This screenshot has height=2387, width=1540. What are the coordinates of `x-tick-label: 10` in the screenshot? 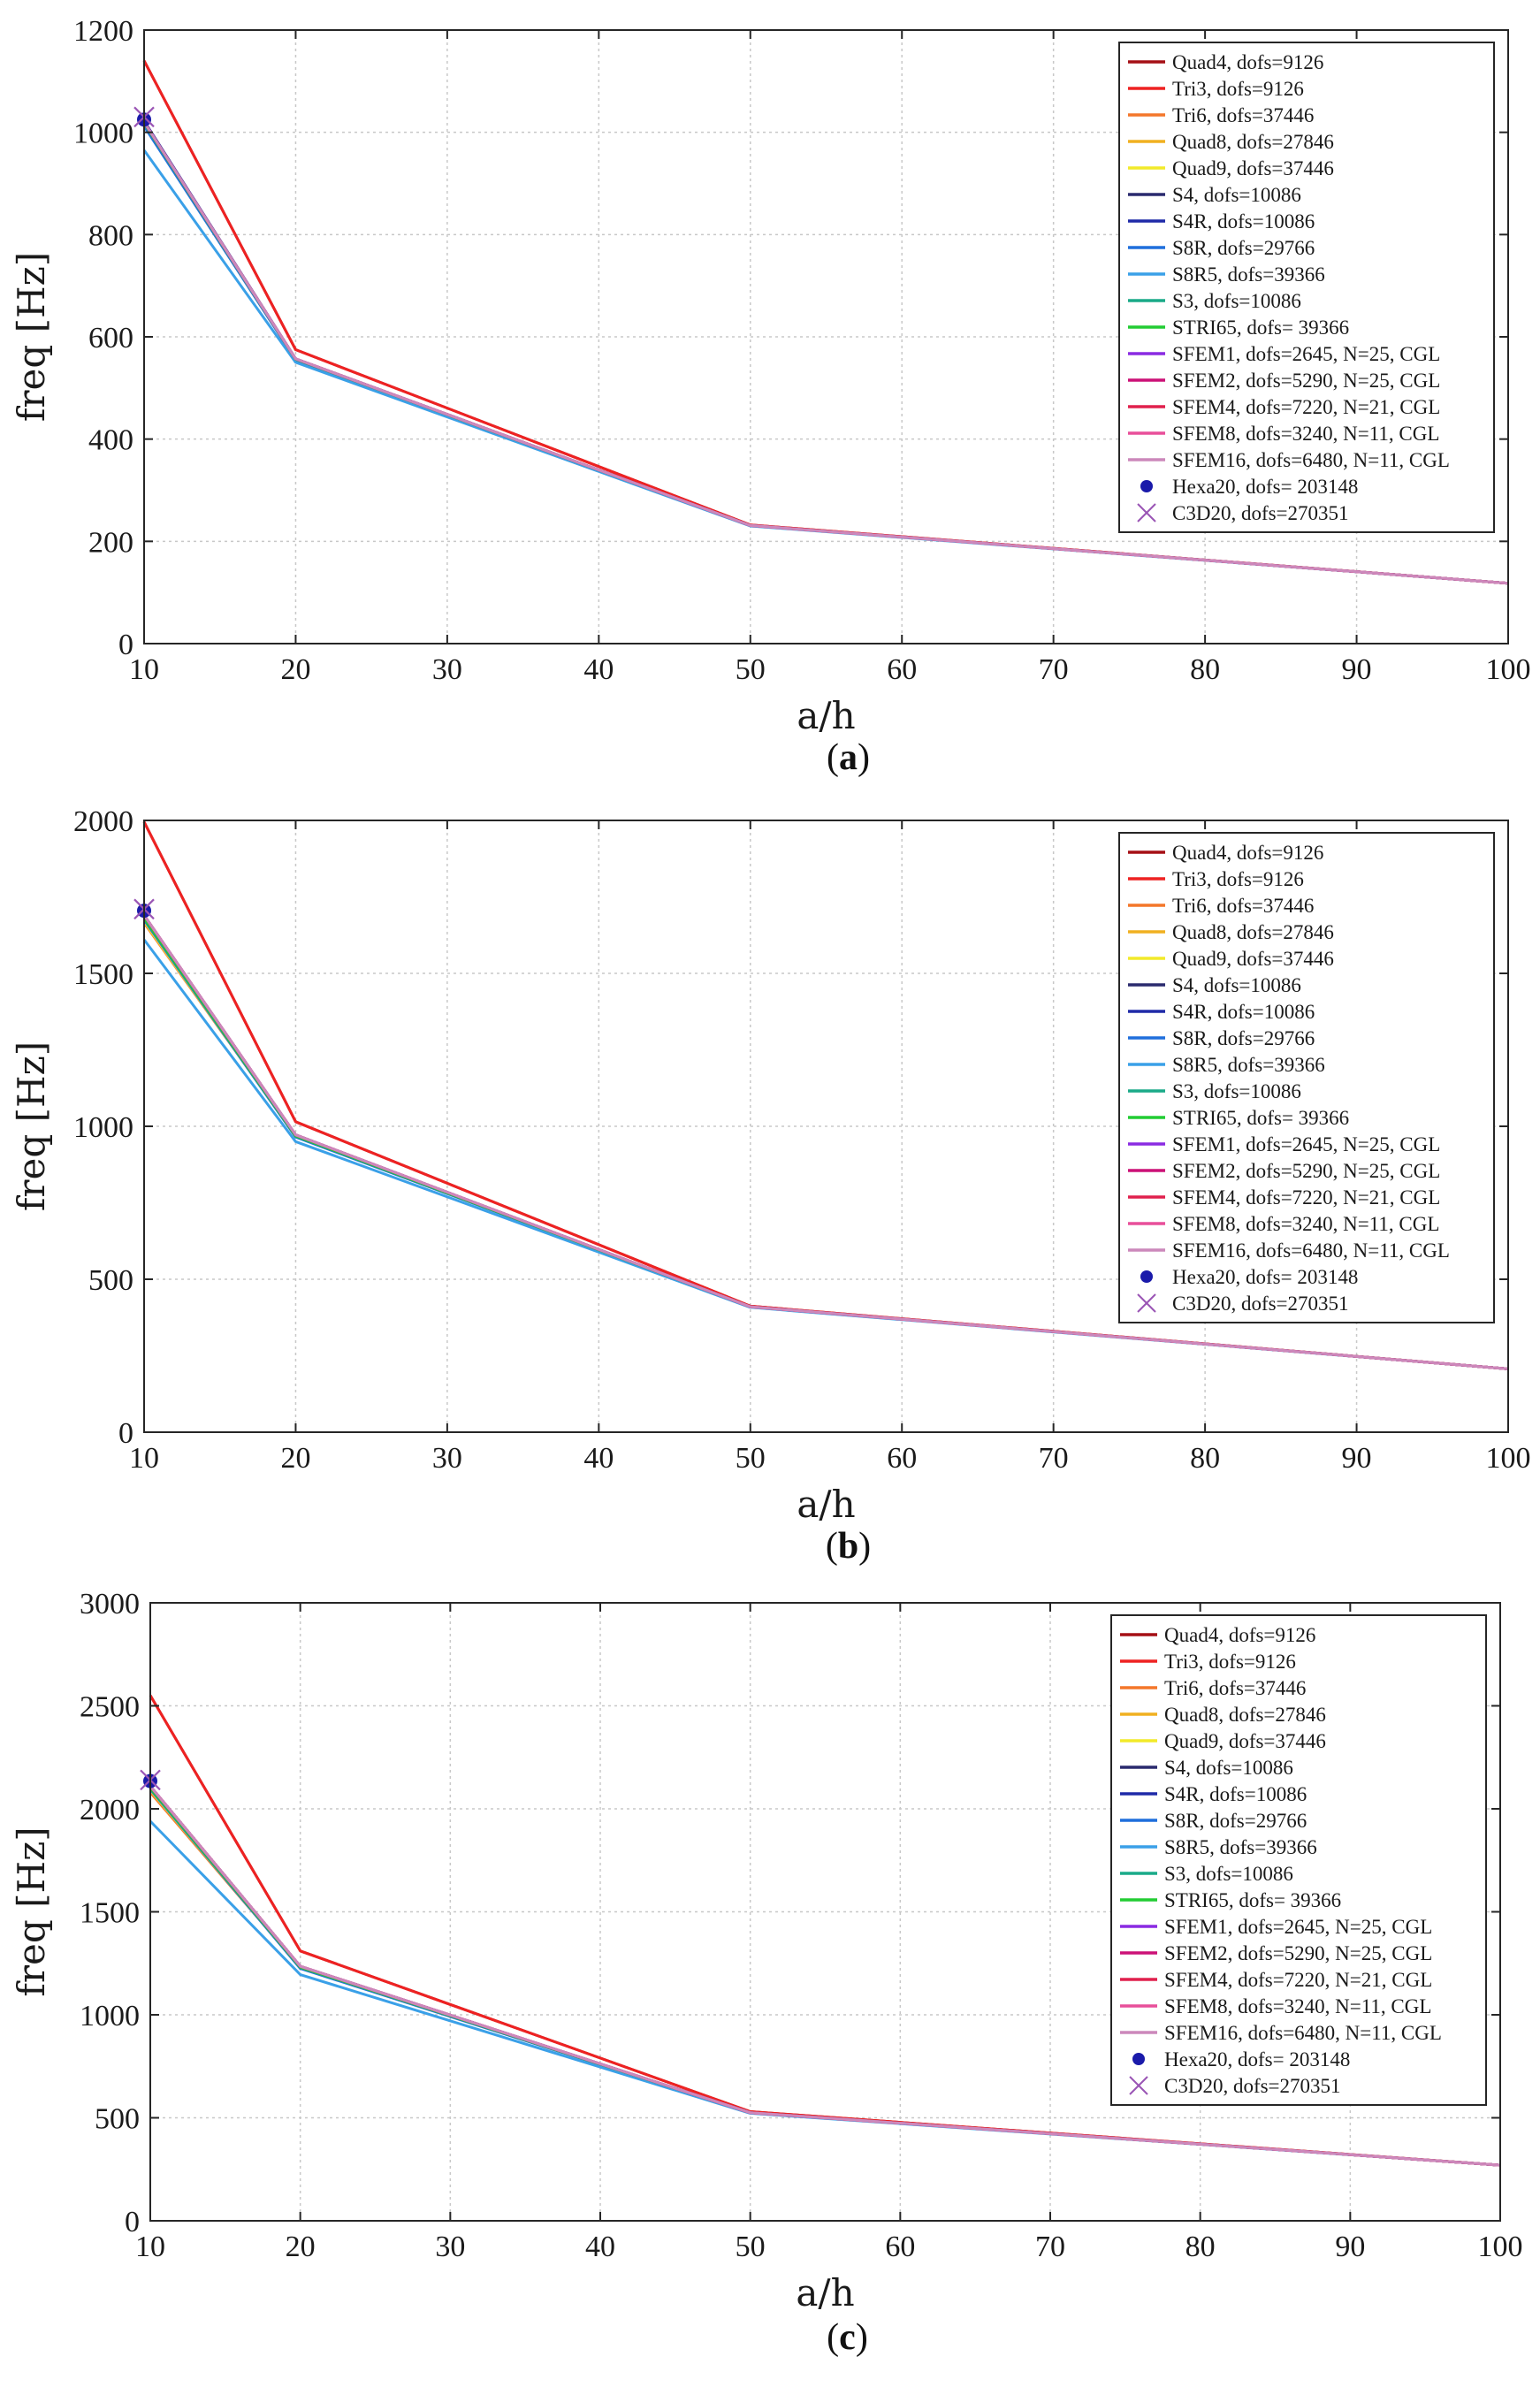 It's located at (144, 669).